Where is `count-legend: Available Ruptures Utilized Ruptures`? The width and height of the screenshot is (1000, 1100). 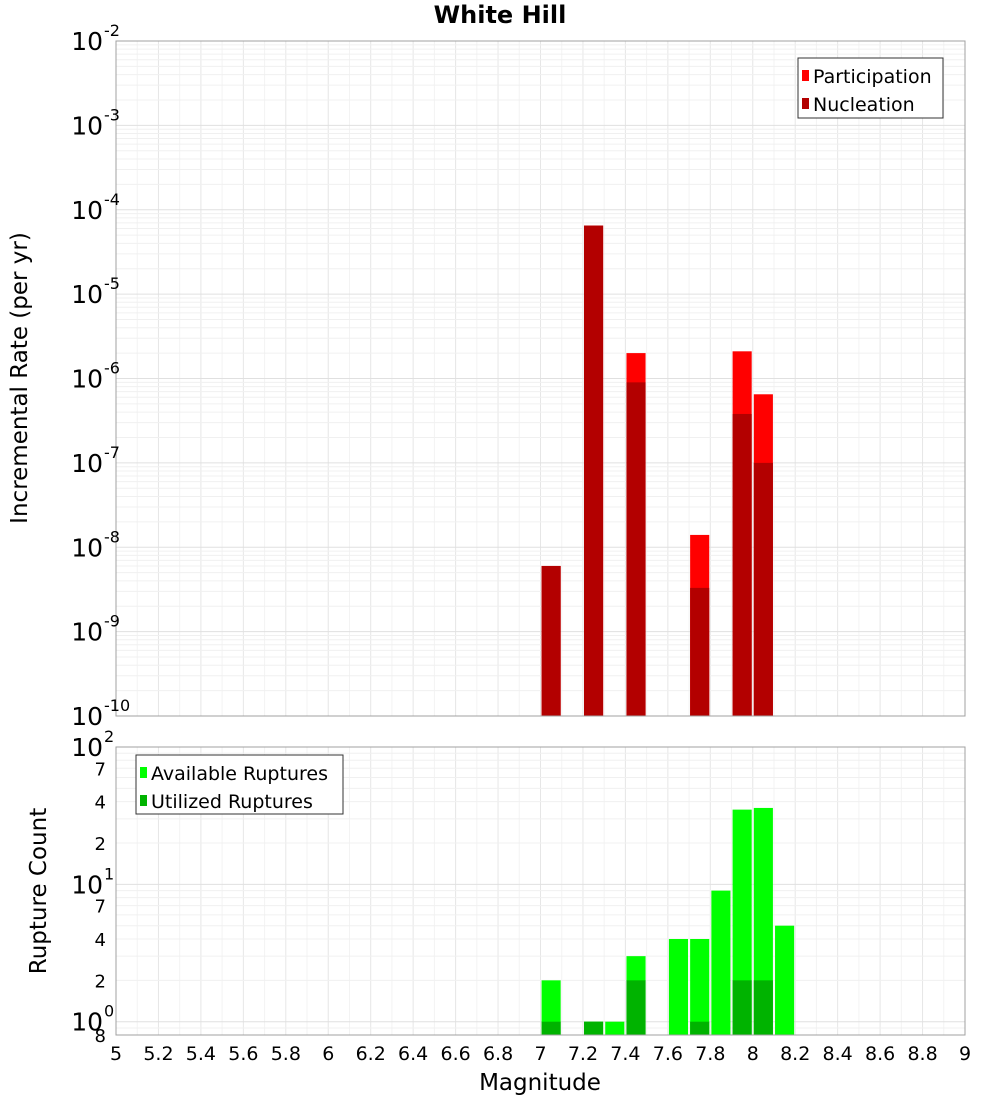 count-legend: Available Ruptures Utilized Ruptures is located at coordinates (239, 784).